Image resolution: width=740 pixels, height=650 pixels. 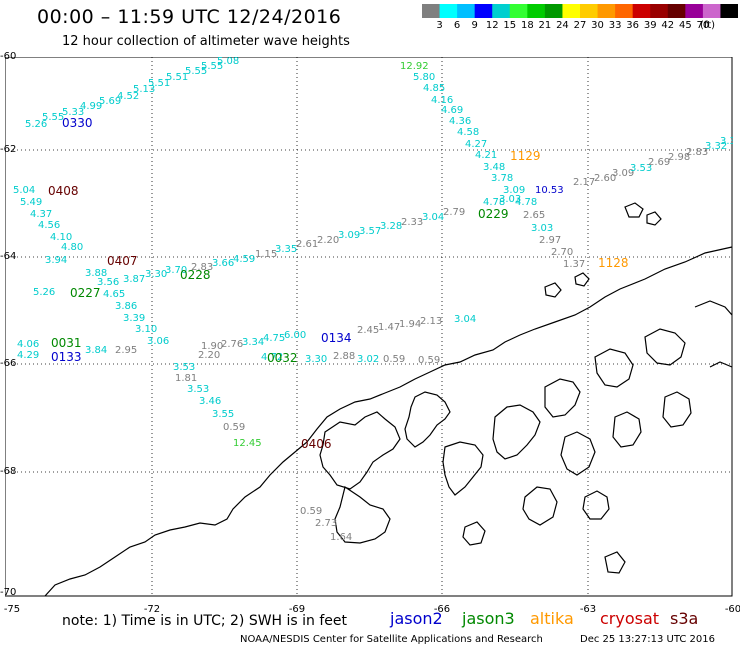 What do you see at coordinates (272, 357) in the screenshot?
I see `swh-value: 4.72` at bounding box center [272, 357].